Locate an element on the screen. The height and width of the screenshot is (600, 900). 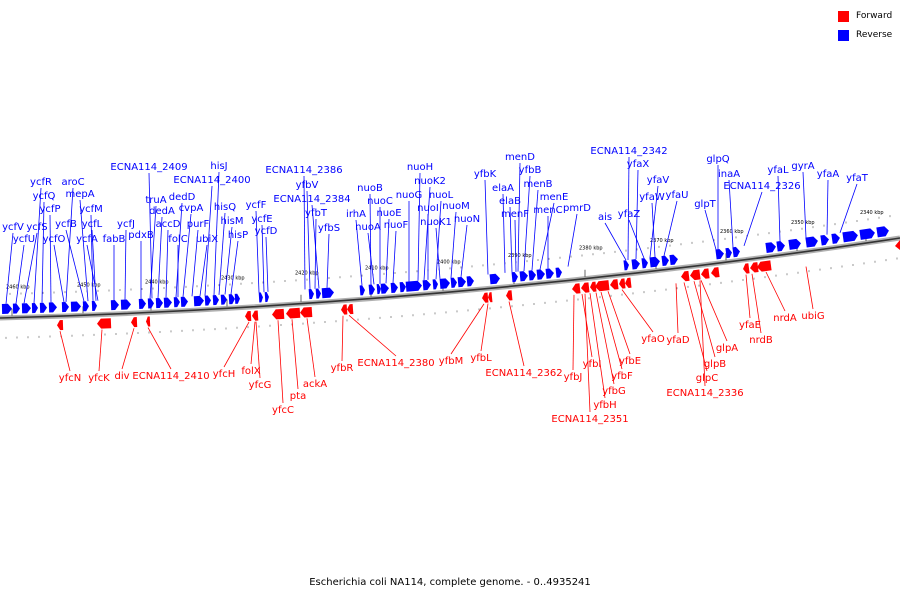
gene-label: folX is located at coordinates (250, 371).